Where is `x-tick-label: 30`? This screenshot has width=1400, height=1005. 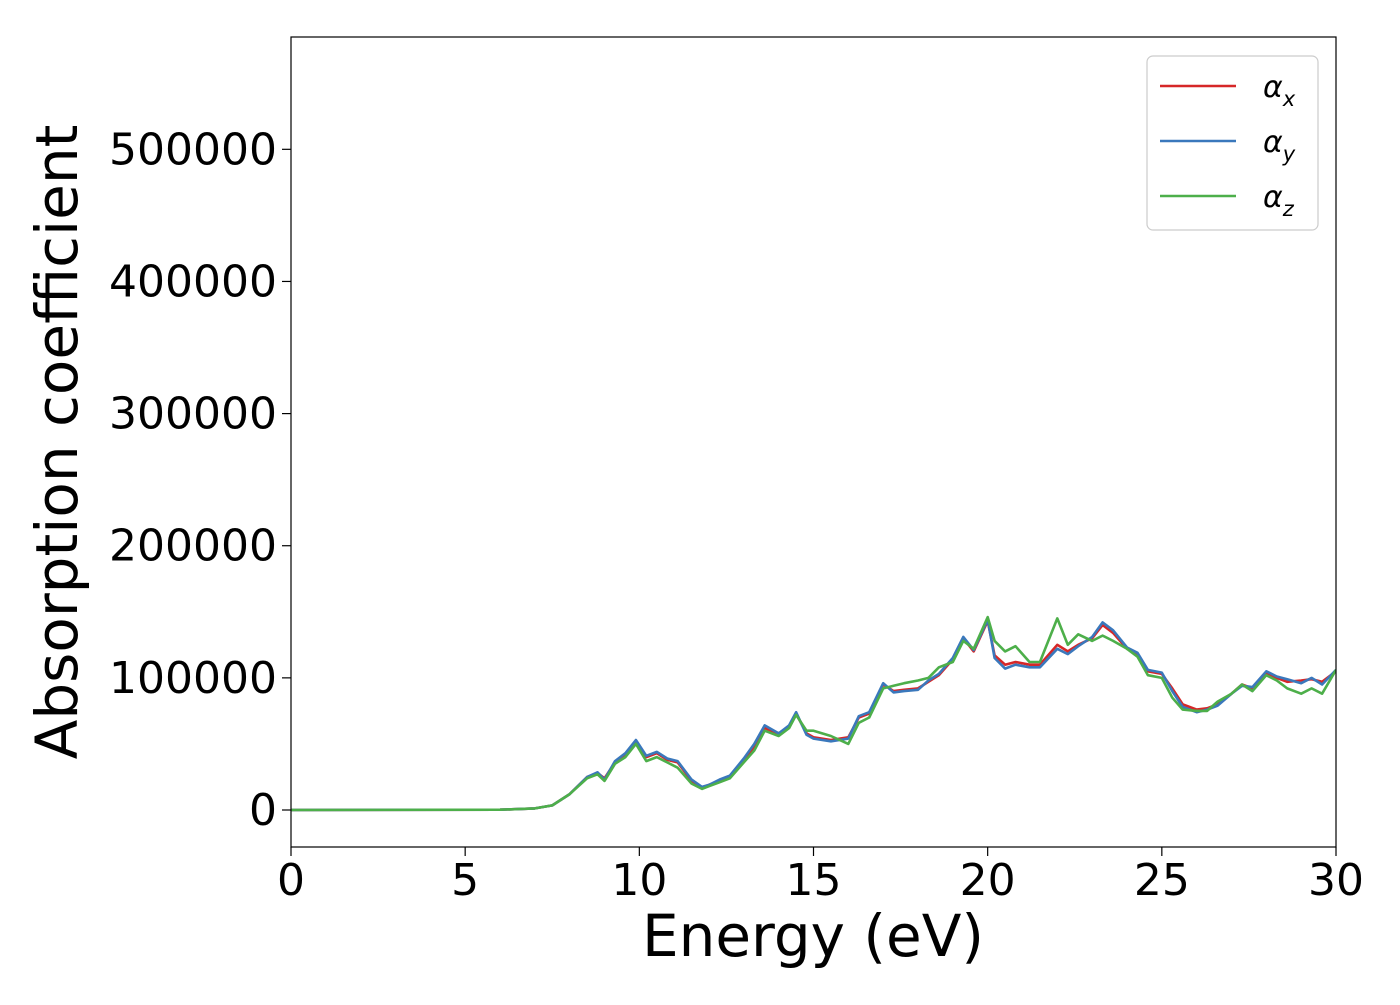
x-tick-label: 30 is located at coordinates (1336, 880).